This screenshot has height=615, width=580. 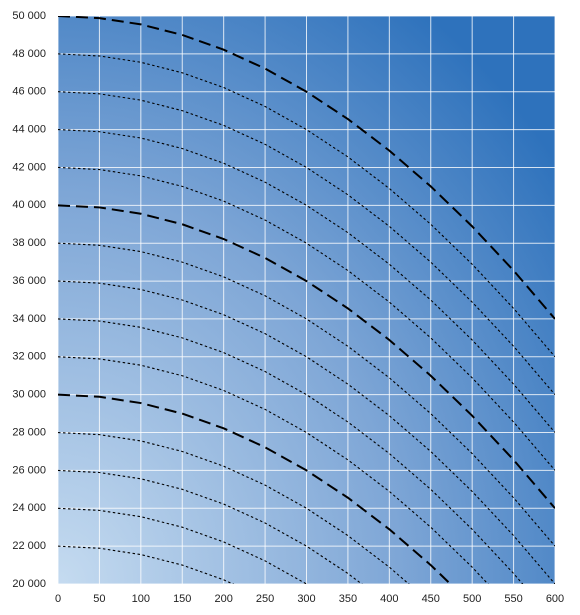 I want to click on y-tick-label: 42 000, so click(x=29, y=167).